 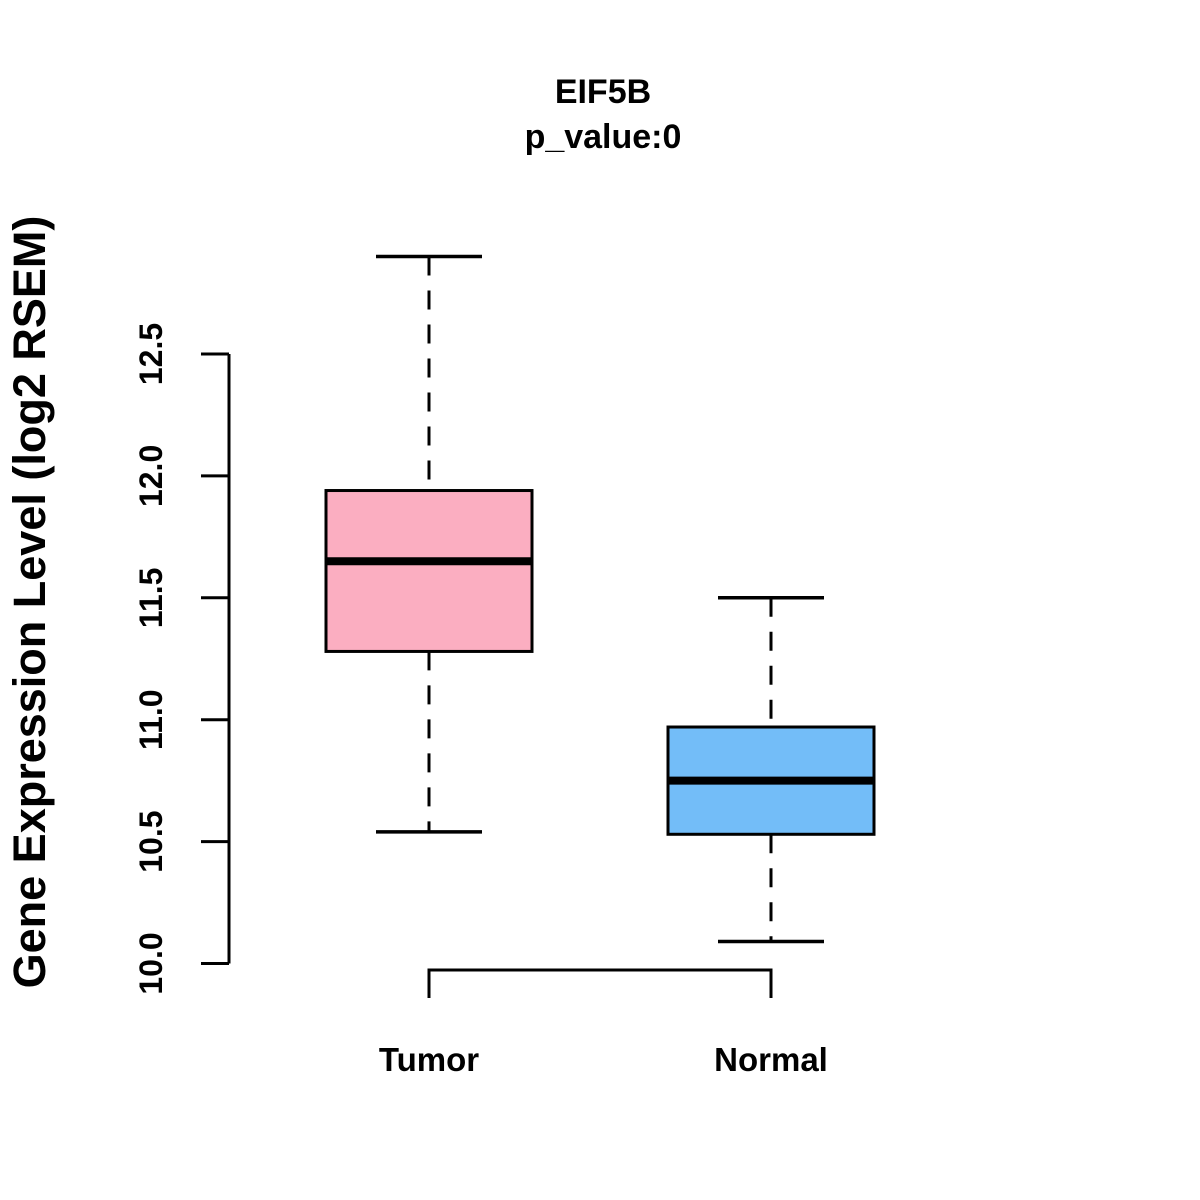 What do you see at coordinates (429, 571) in the screenshot?
I see `tumor-box` at bounding box center [429, 571].